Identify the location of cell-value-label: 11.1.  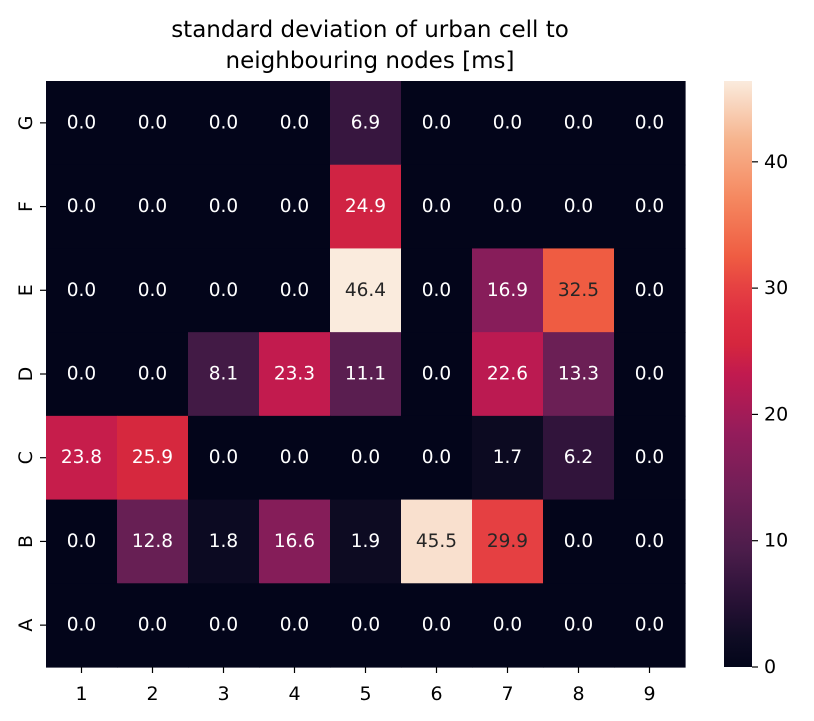
(365, 374).